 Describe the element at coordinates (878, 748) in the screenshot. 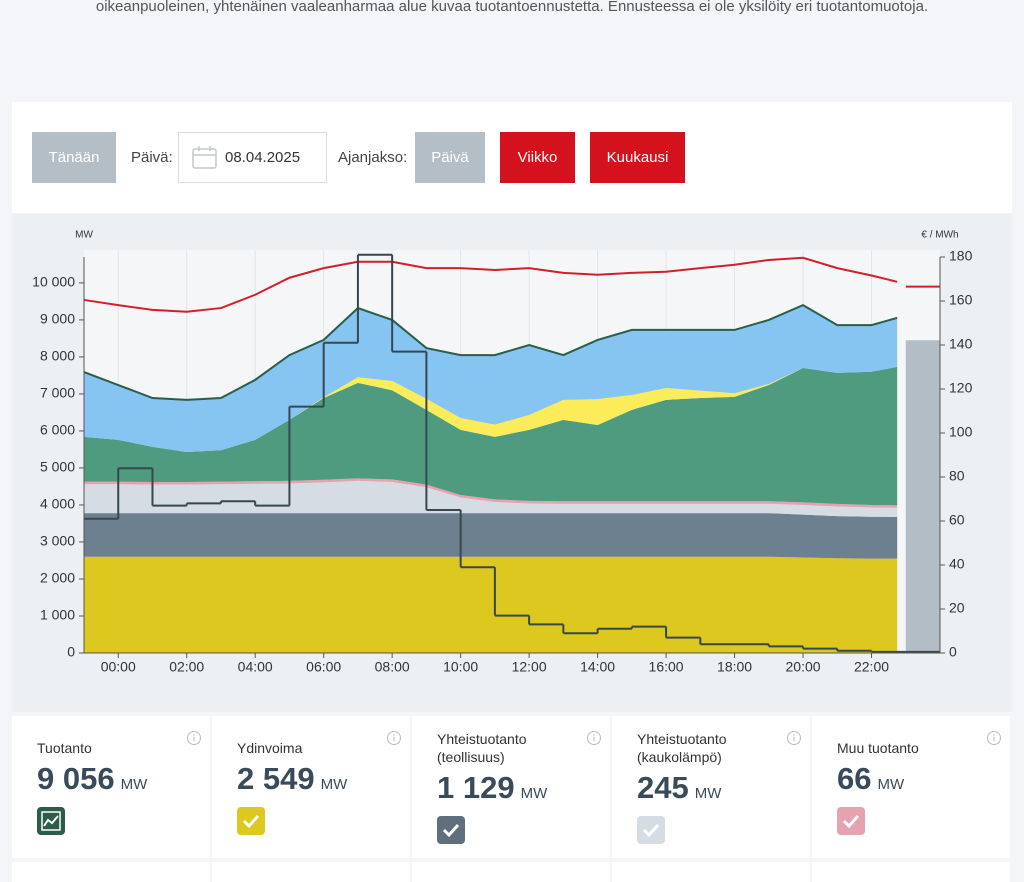

I see `card-title: Muu tuotanto` at that location.